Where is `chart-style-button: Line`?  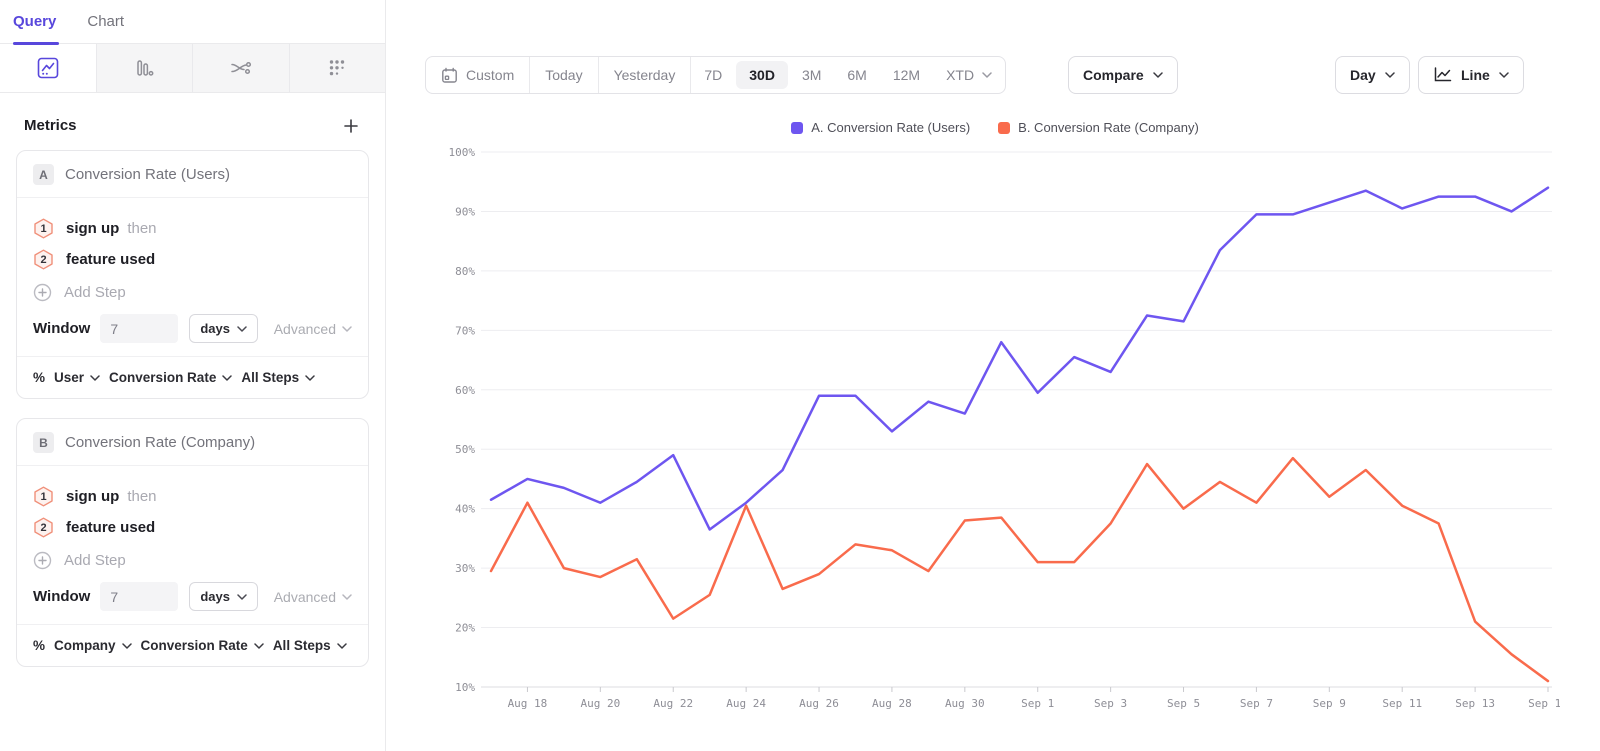
chart-style-button: Line is located at coordinates (1471, 75).